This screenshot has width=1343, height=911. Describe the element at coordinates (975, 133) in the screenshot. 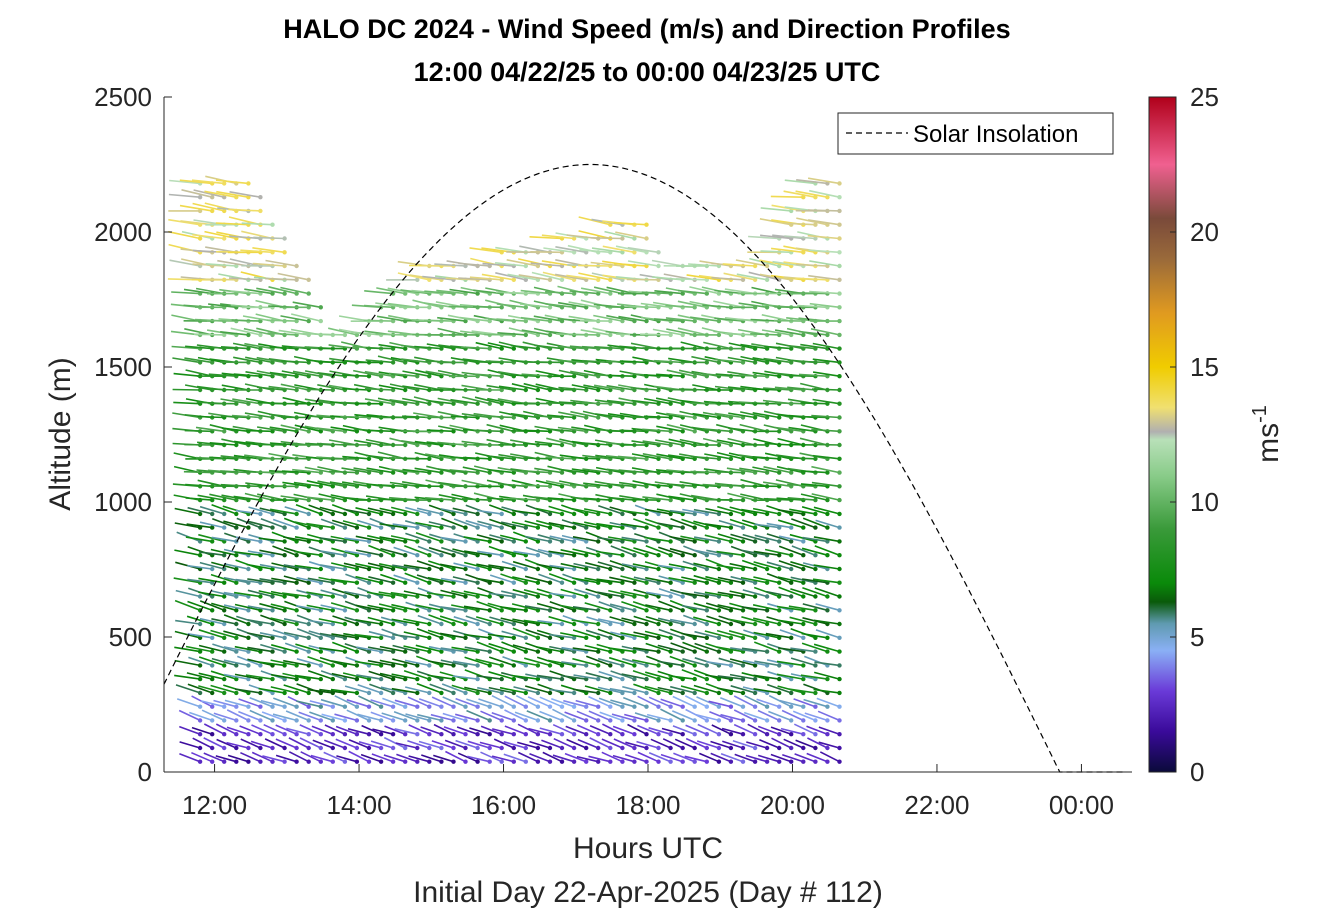

I see `legend: Solar Insolation` at that location.